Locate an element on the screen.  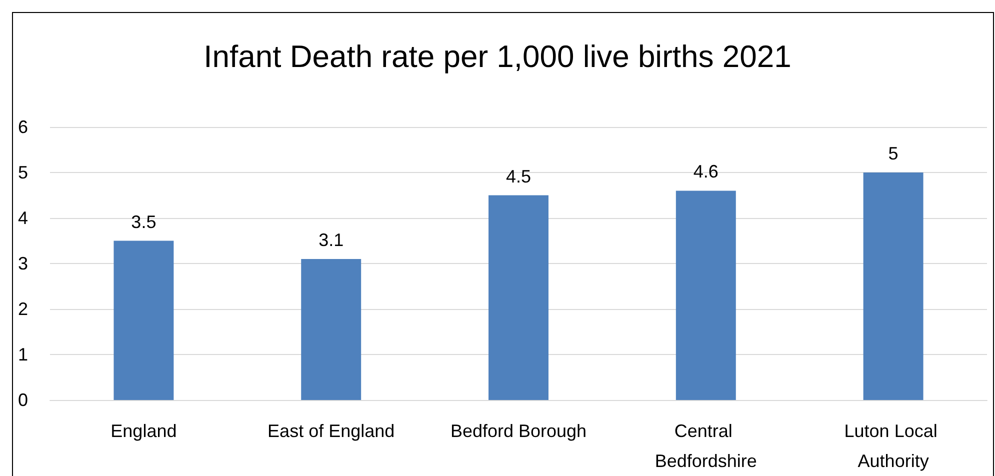
y-tick-label: 0 is located at coordinates (23, 400).